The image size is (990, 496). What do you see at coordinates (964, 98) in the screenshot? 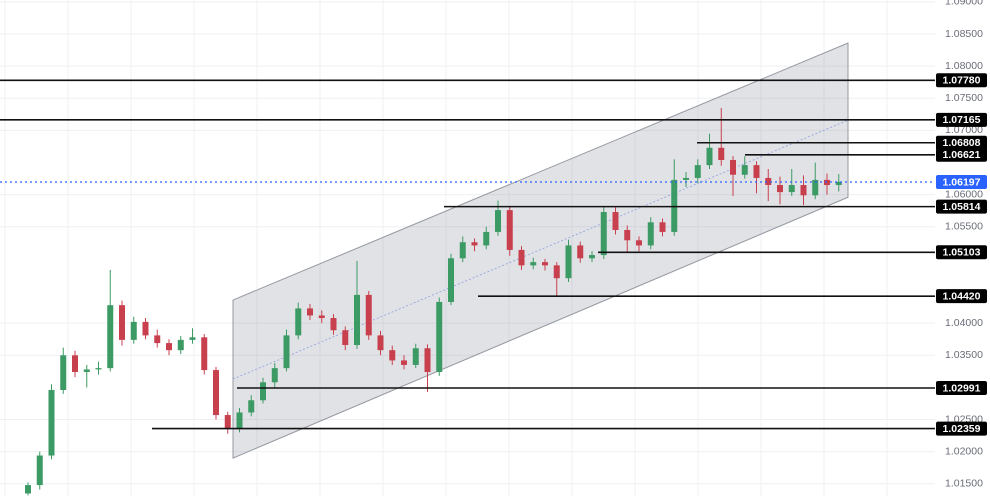
I see `y-tick-label: 1.07500` at bounding box center [964, 98].